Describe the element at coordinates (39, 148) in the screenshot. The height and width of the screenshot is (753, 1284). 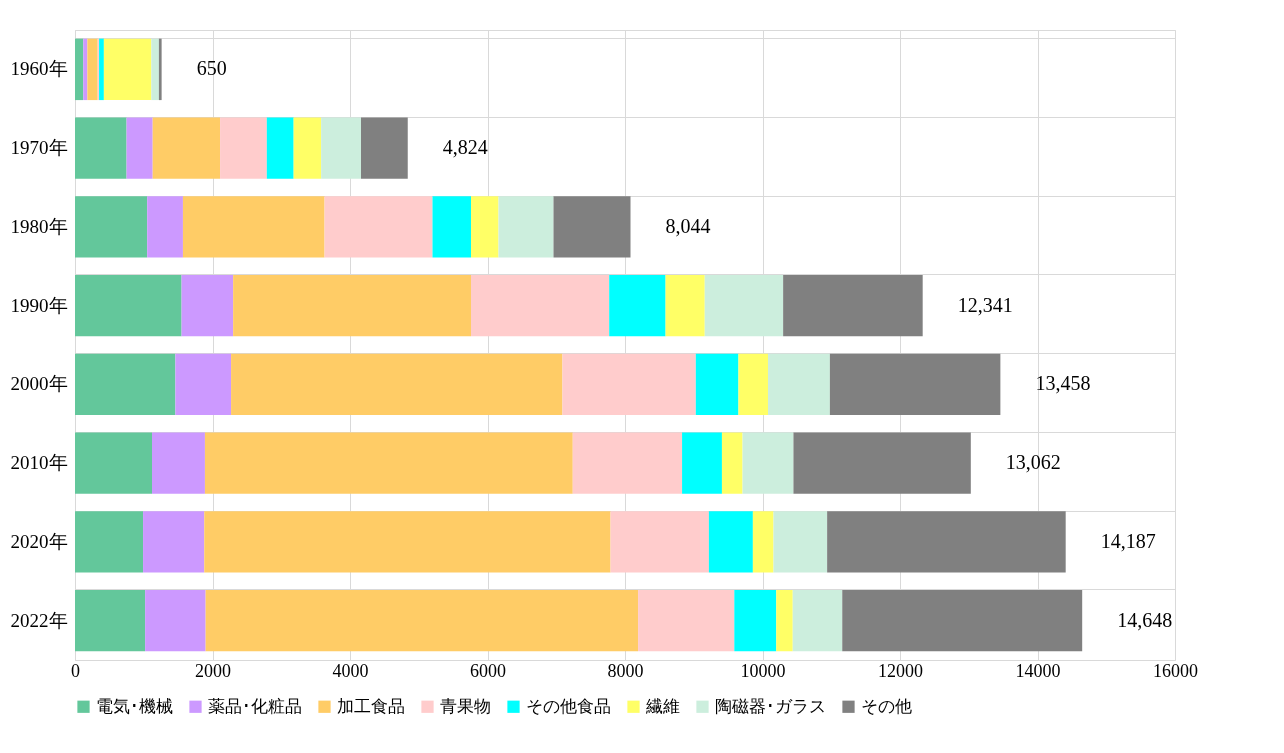
I see `y-tick-label: 1970年` at that location.